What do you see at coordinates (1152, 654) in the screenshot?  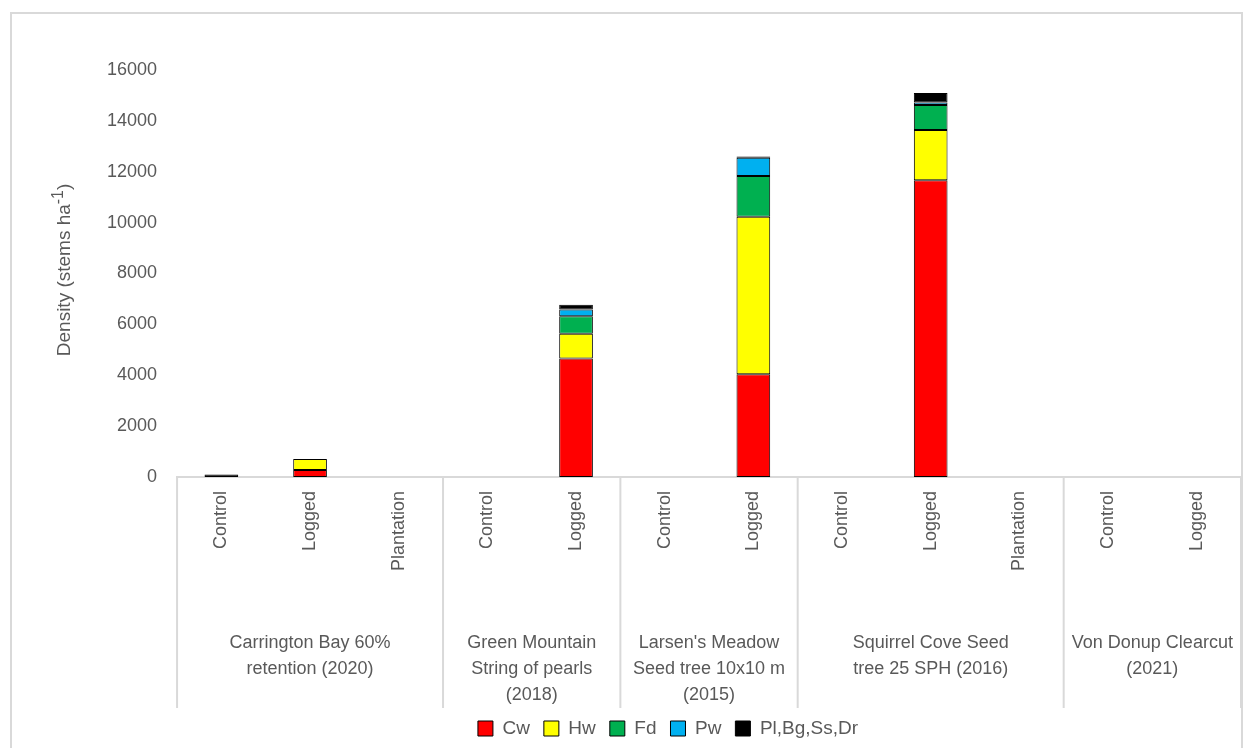 I see `text: Von Donup Clearcut (2021)` at bounding box center [1152, 654].